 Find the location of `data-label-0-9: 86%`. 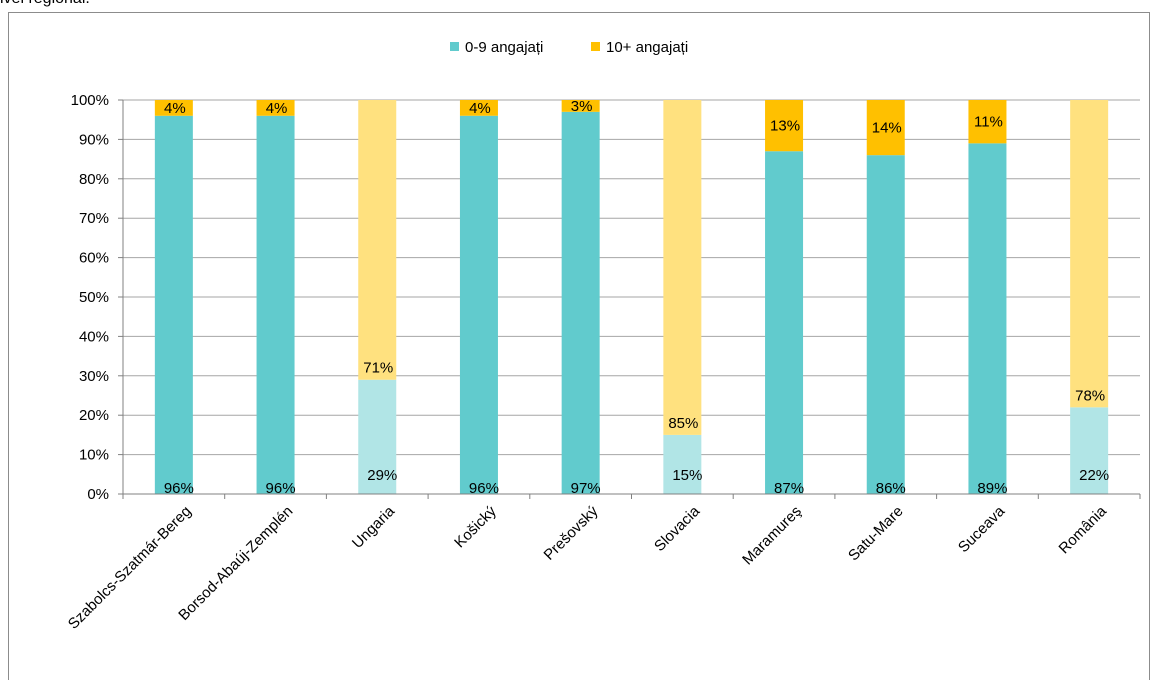

data-label-0-9: 86% is located at coordinates (891, 488).